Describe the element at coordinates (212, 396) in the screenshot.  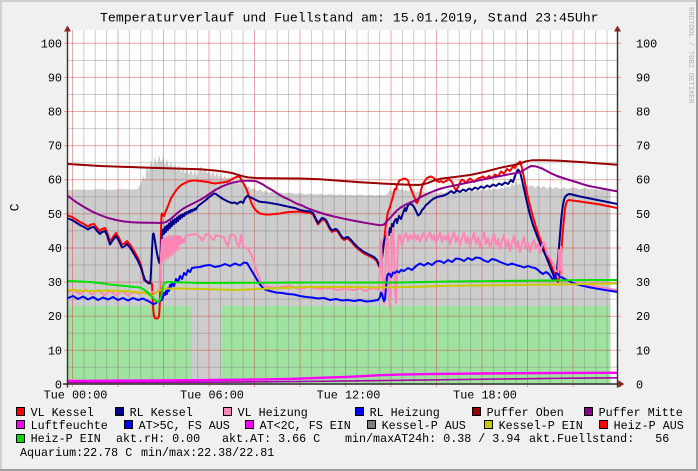
I see `svg-text: Tue 06:00` at that location.